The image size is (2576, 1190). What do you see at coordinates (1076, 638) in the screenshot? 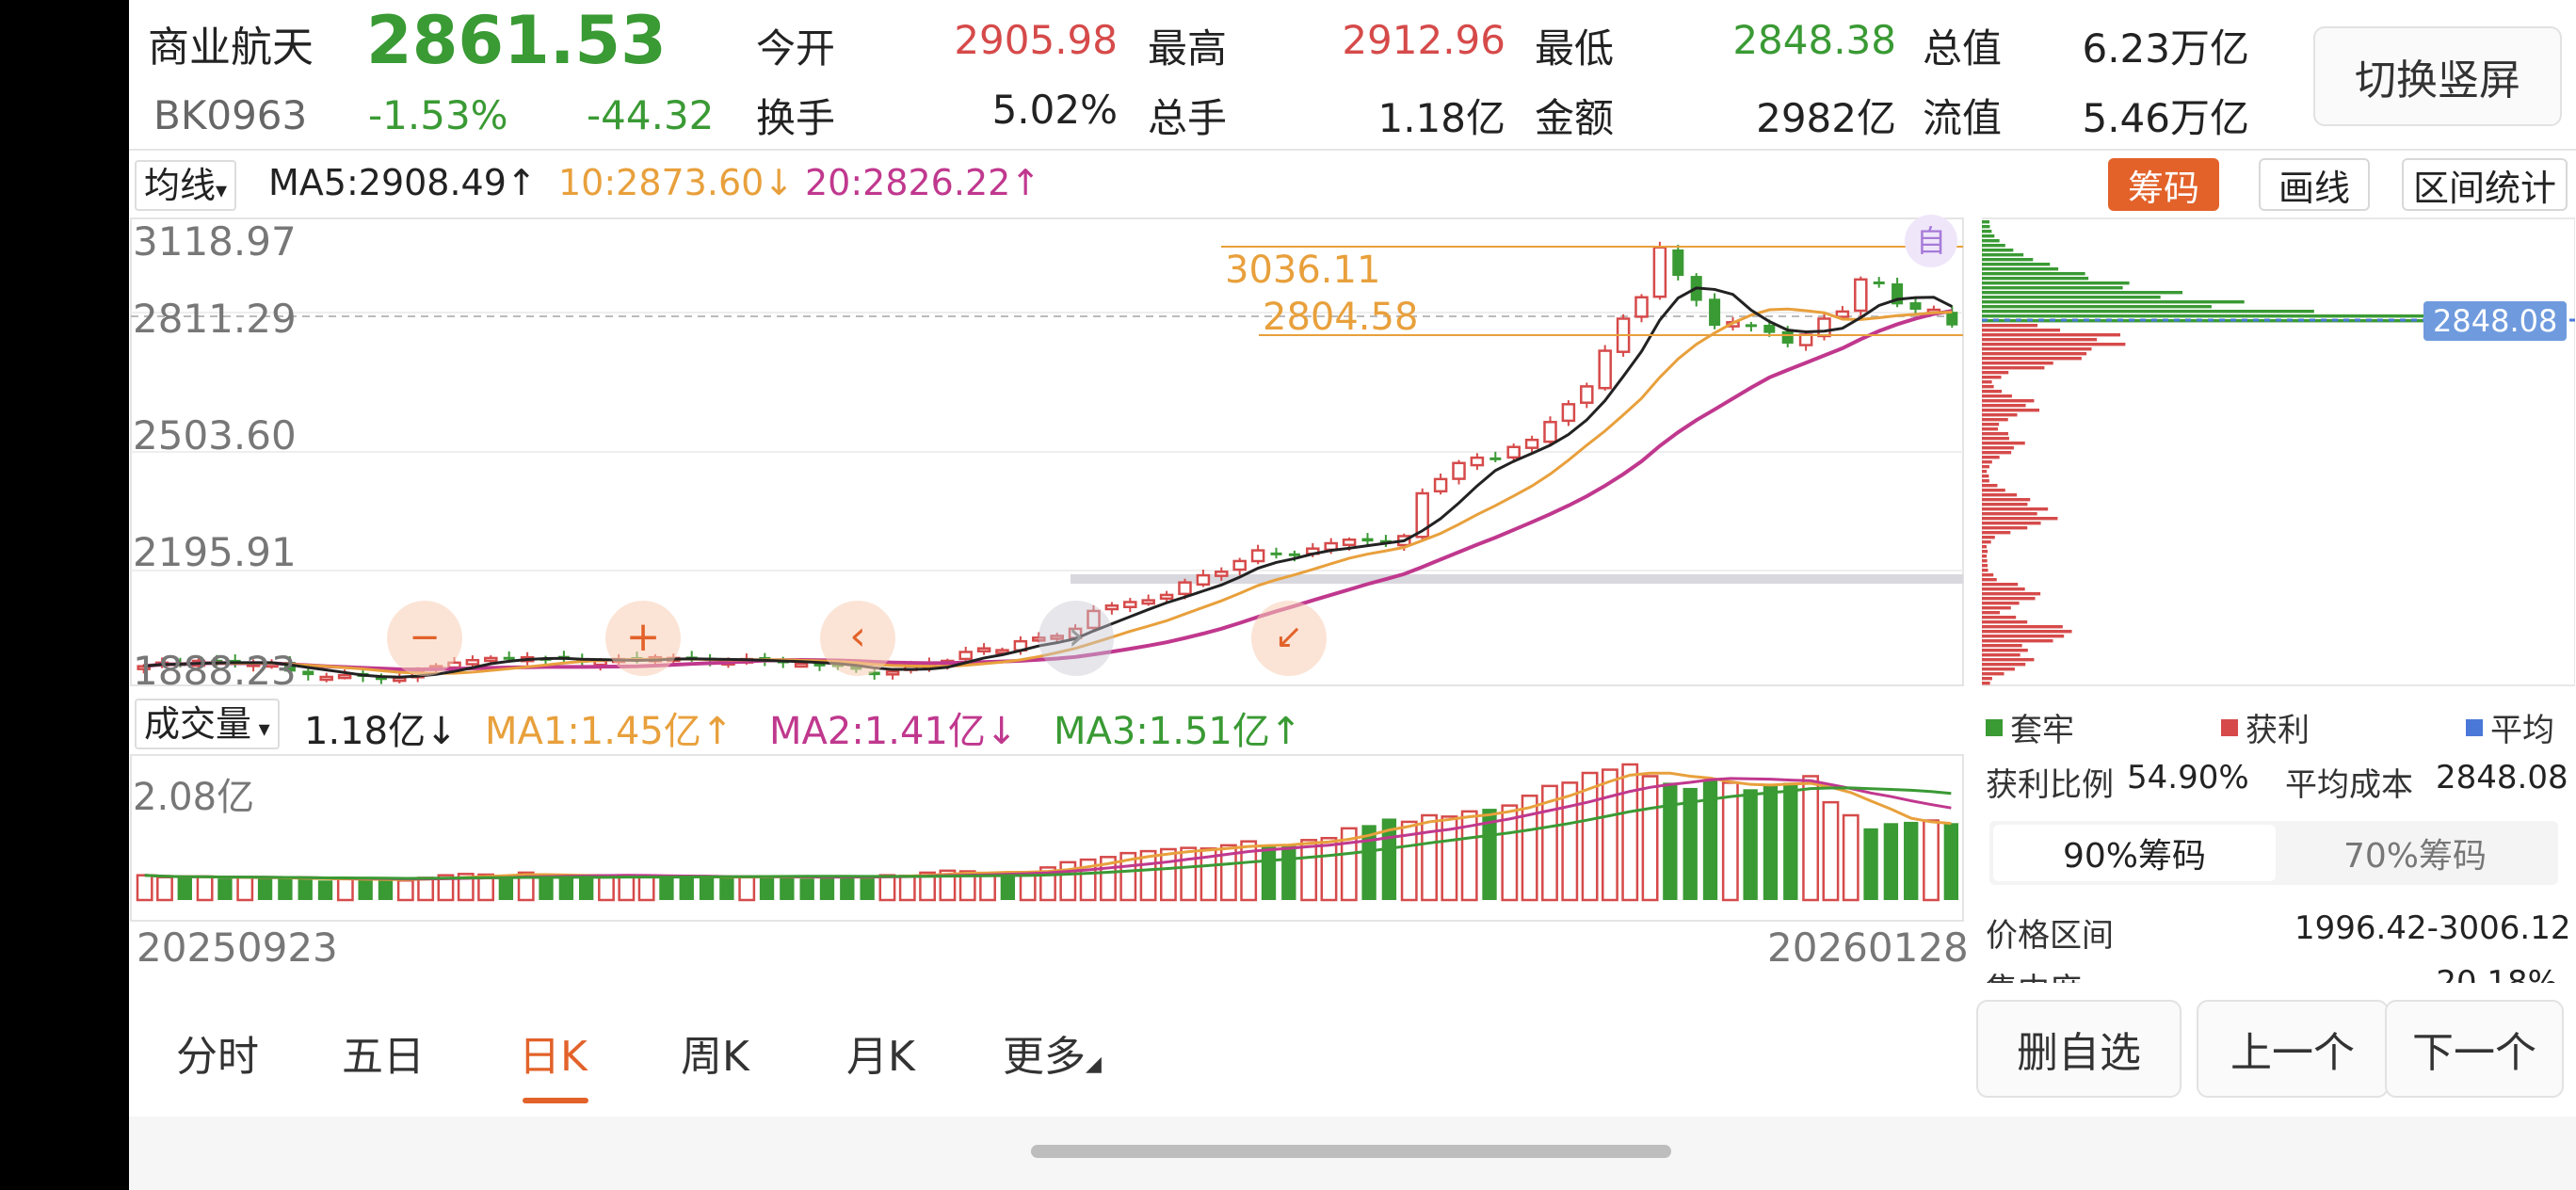
I see `chevron-right-icon: ›` at bounding box center [1076, 638].